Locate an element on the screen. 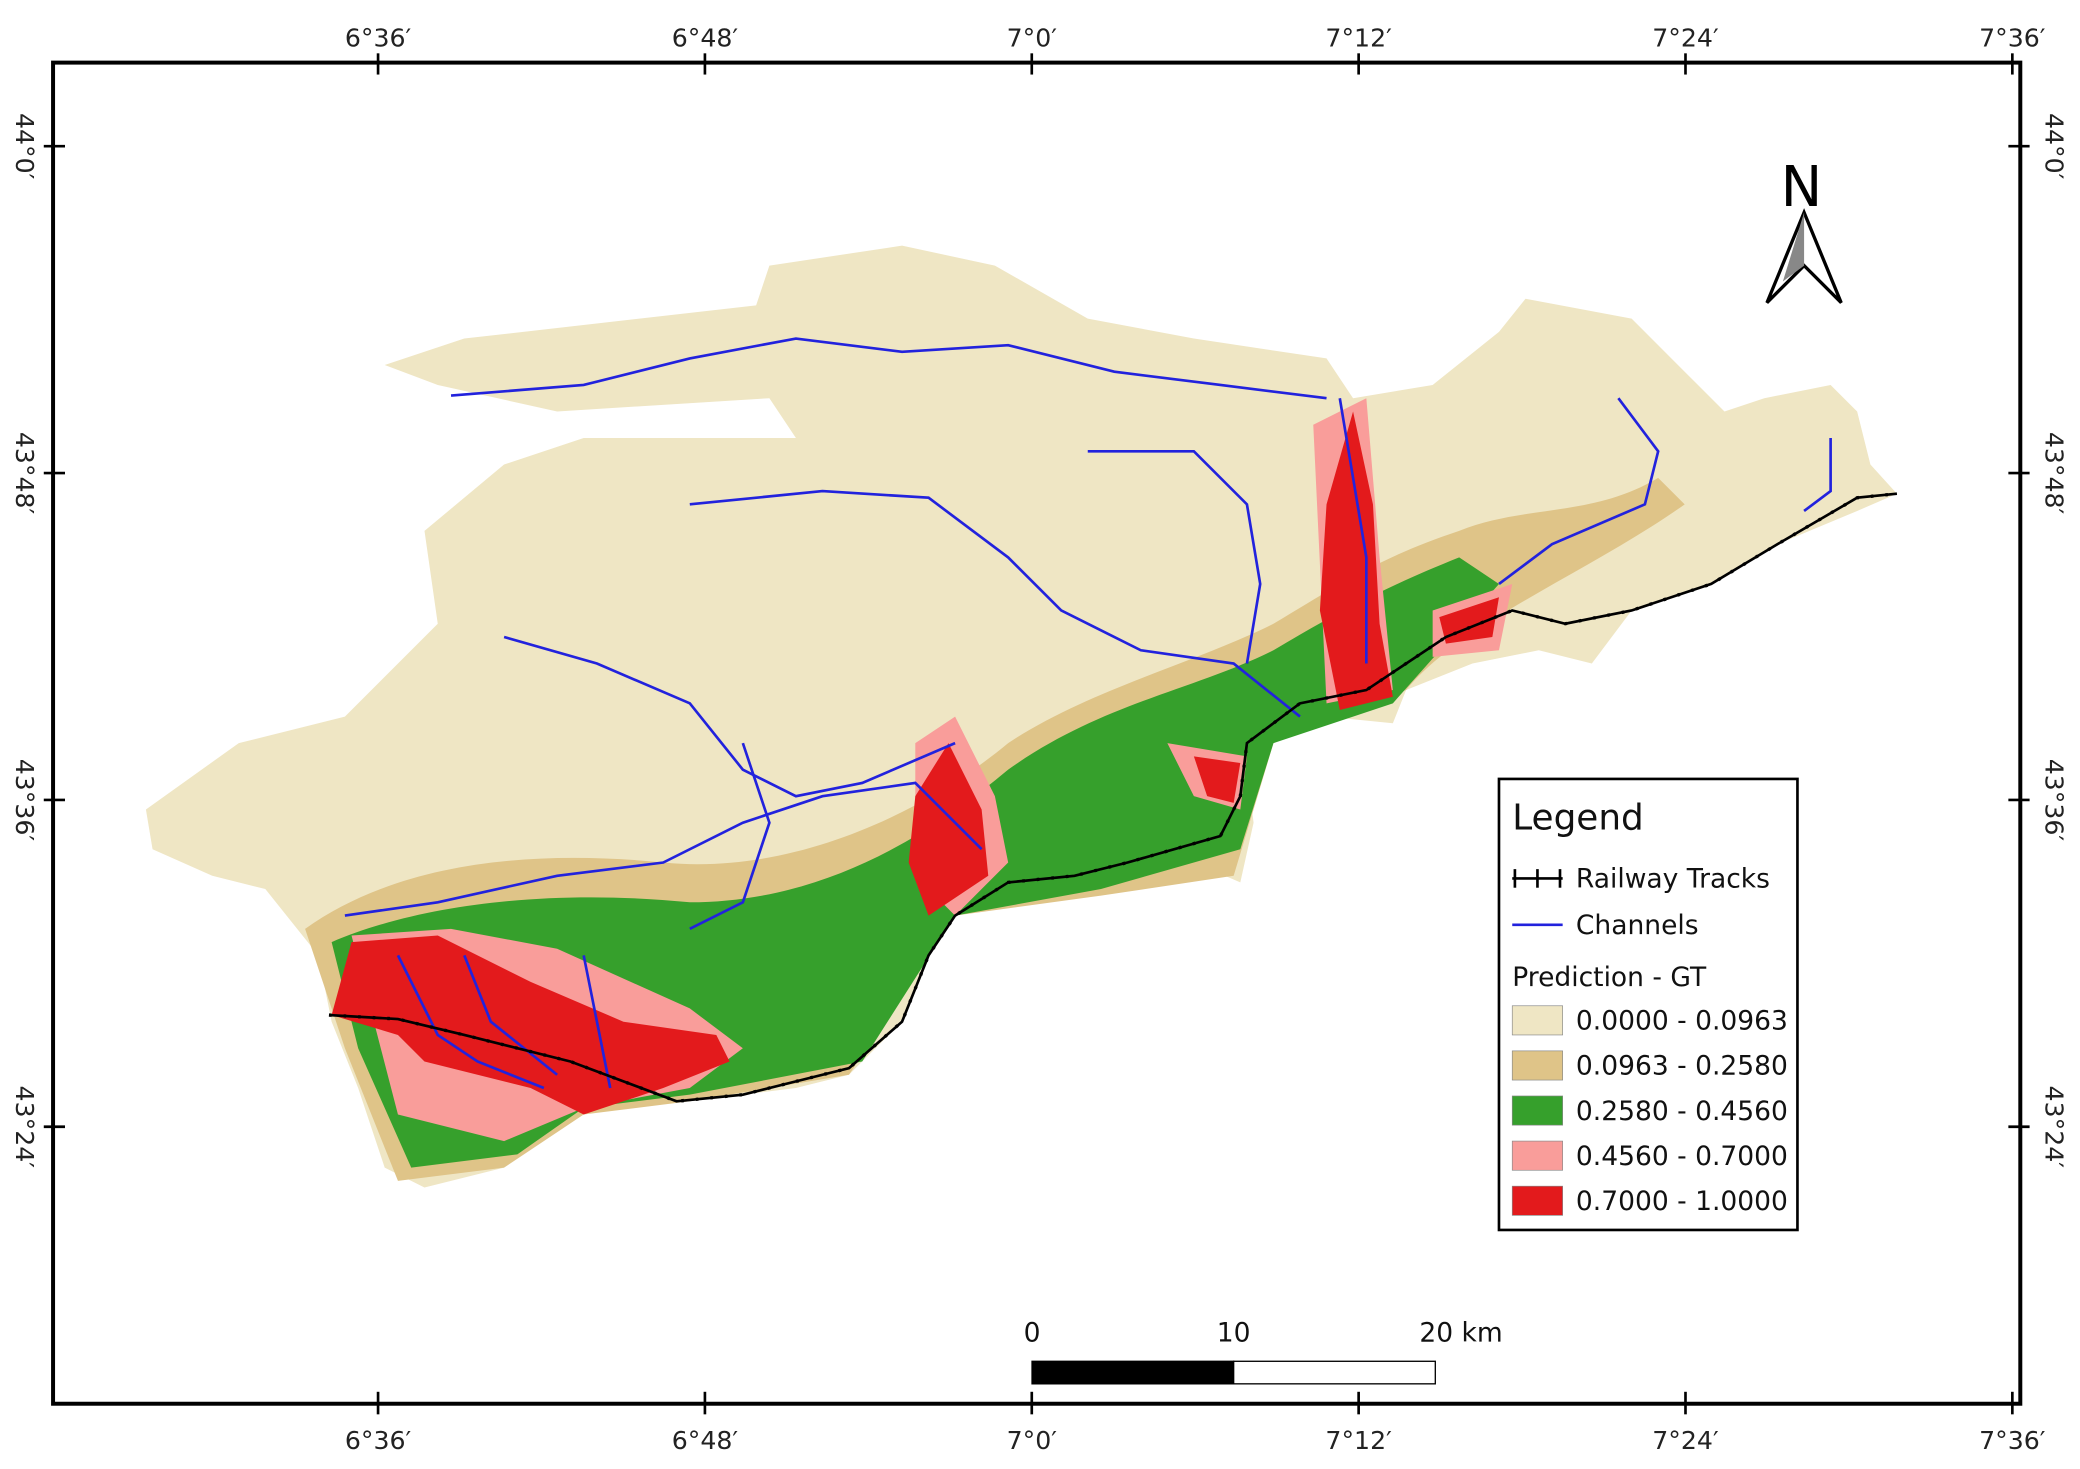  legend-class: 0.0963 - 0.2580 is located at coordinates (1682, 1066).